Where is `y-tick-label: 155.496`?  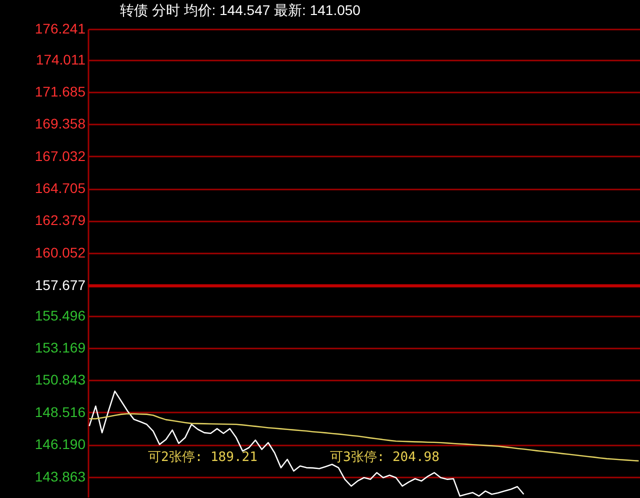 y-tick-label: 155.496 is located at coordinates (60, 315).